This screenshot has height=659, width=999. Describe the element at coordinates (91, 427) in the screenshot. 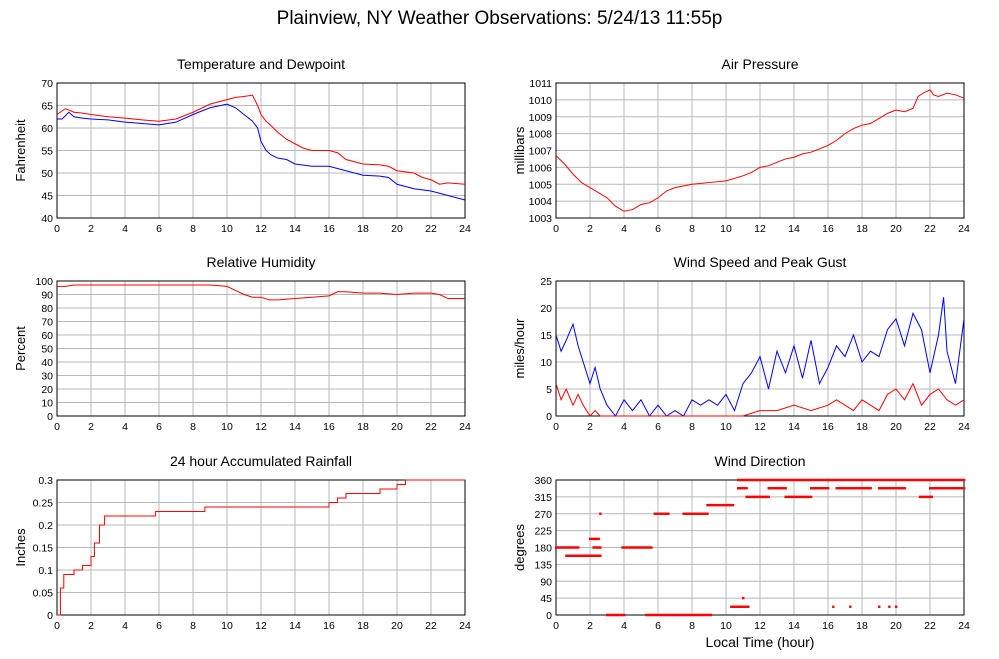

I see `x-tick-label: 2` at that location.